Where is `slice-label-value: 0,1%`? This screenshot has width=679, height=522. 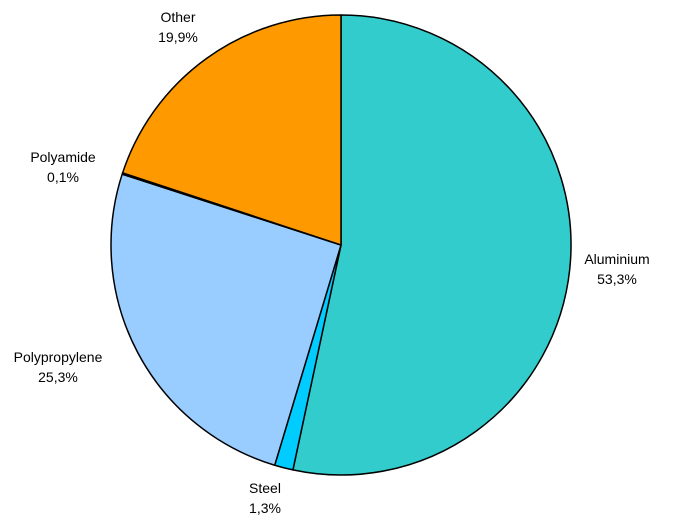 slice-label-value: 0,1% is located at coordinates (63, 177).